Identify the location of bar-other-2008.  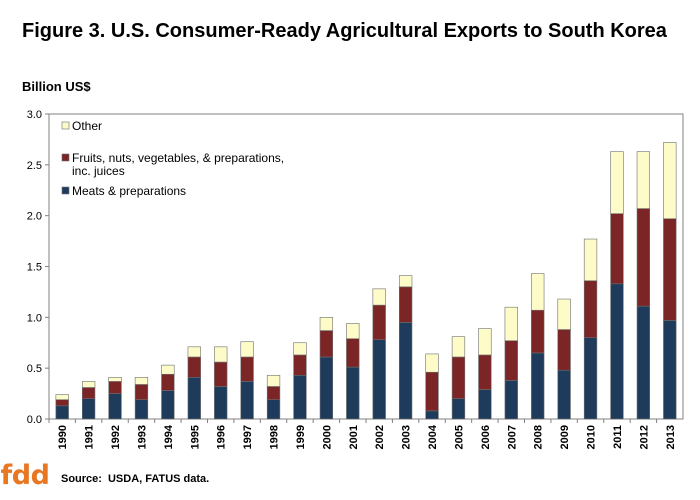
(538, 292).